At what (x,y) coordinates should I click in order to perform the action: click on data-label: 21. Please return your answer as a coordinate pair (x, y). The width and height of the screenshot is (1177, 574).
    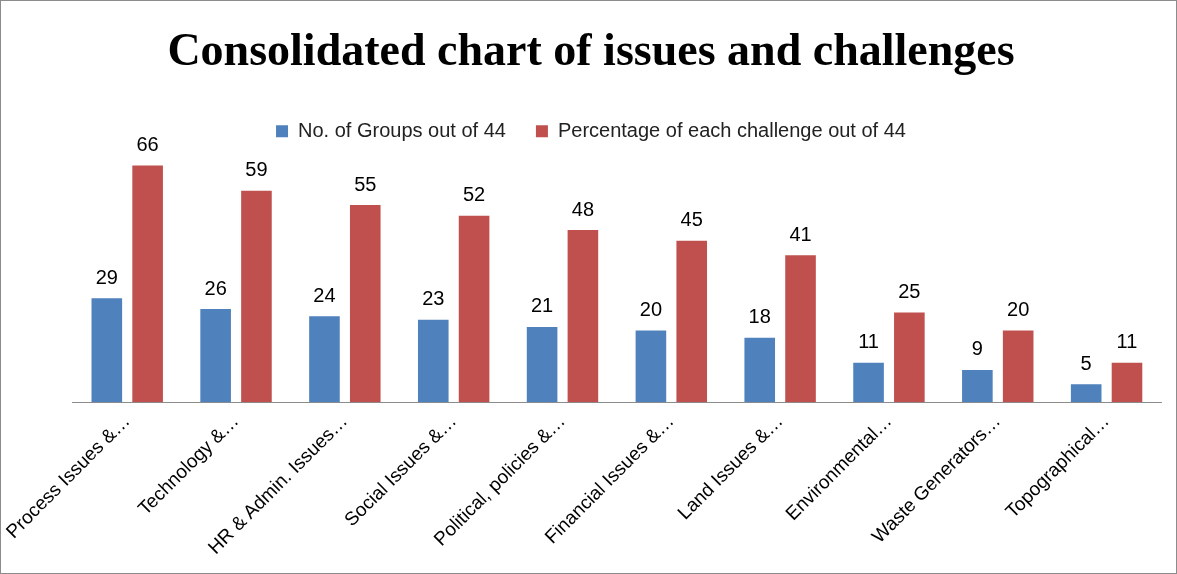
    Looking at the image, I should click on (542, 305).